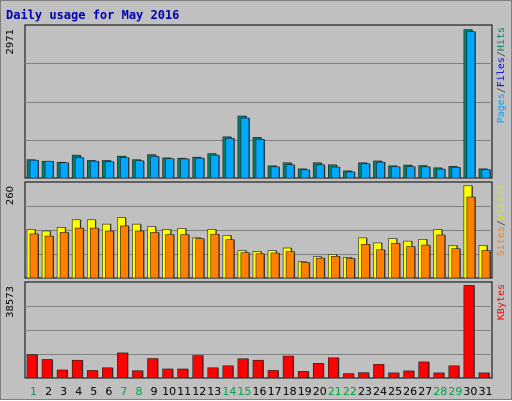  I want to click on x-tick-label: 3, so click(63, 391).